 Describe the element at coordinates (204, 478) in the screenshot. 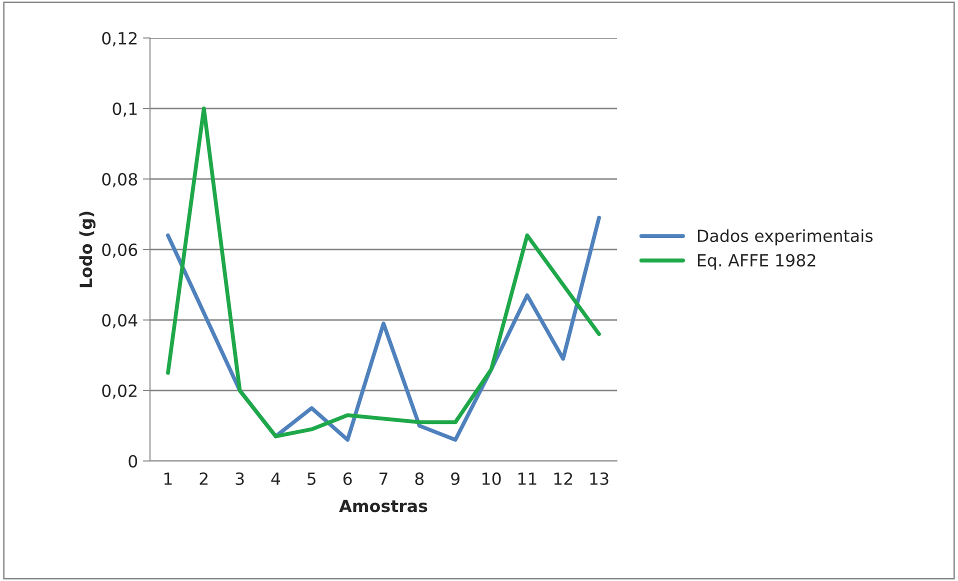

I see `x-tick-label: 2` at that location.